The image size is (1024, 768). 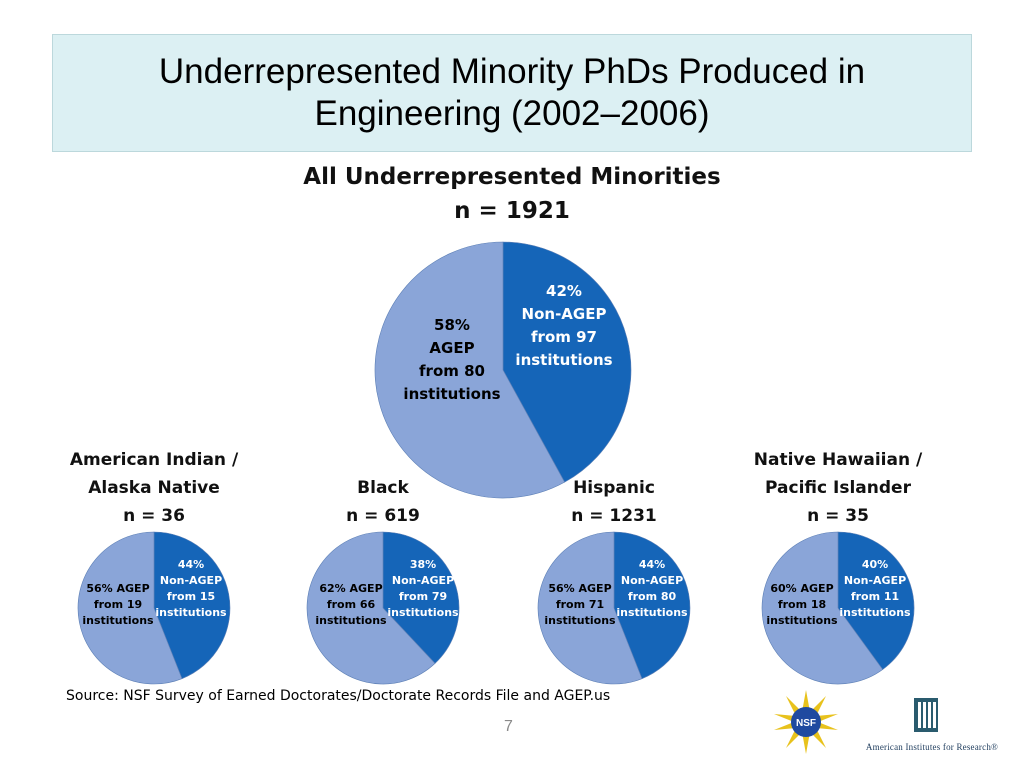 I want to click on pie-label-line: from 97, so click(x=564, y=337).